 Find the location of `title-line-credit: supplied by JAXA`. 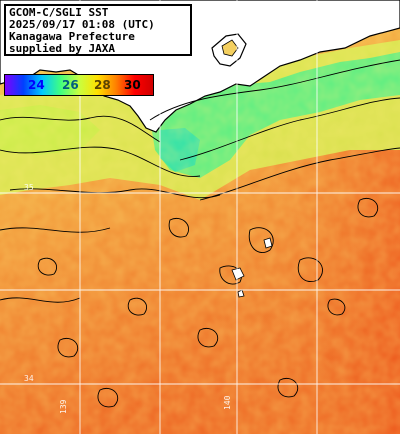

title-line-credit: supplied by JAXA is located at coordinates (62, 48).